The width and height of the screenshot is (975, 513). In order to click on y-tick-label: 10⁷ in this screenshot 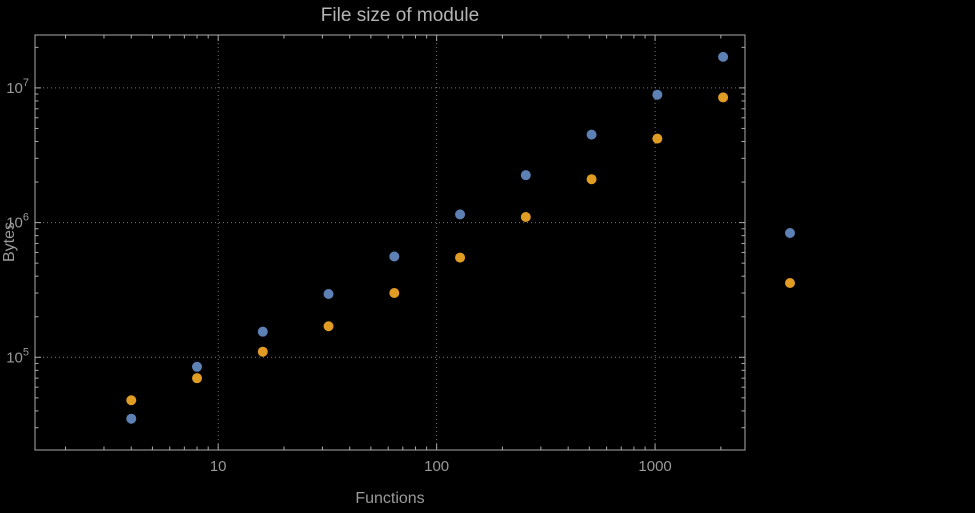, I will do `click(17, 87)`.